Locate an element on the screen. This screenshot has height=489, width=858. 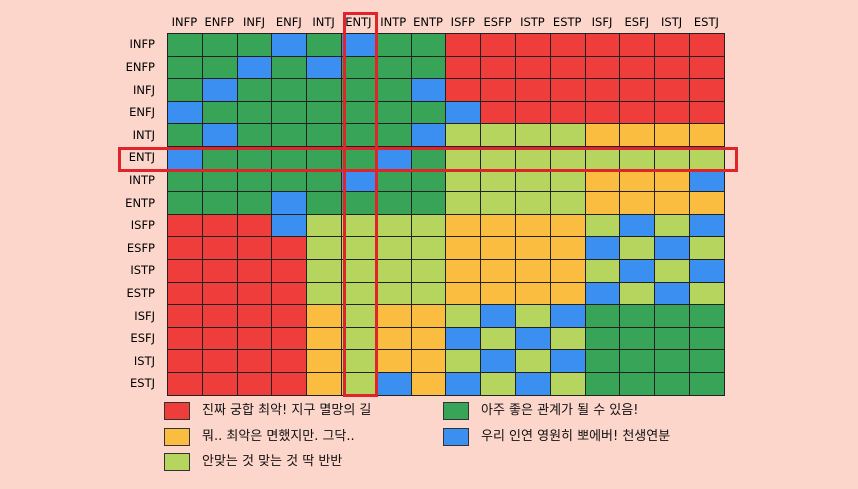
cell-infj-infj is located at coordinates (254, 90).